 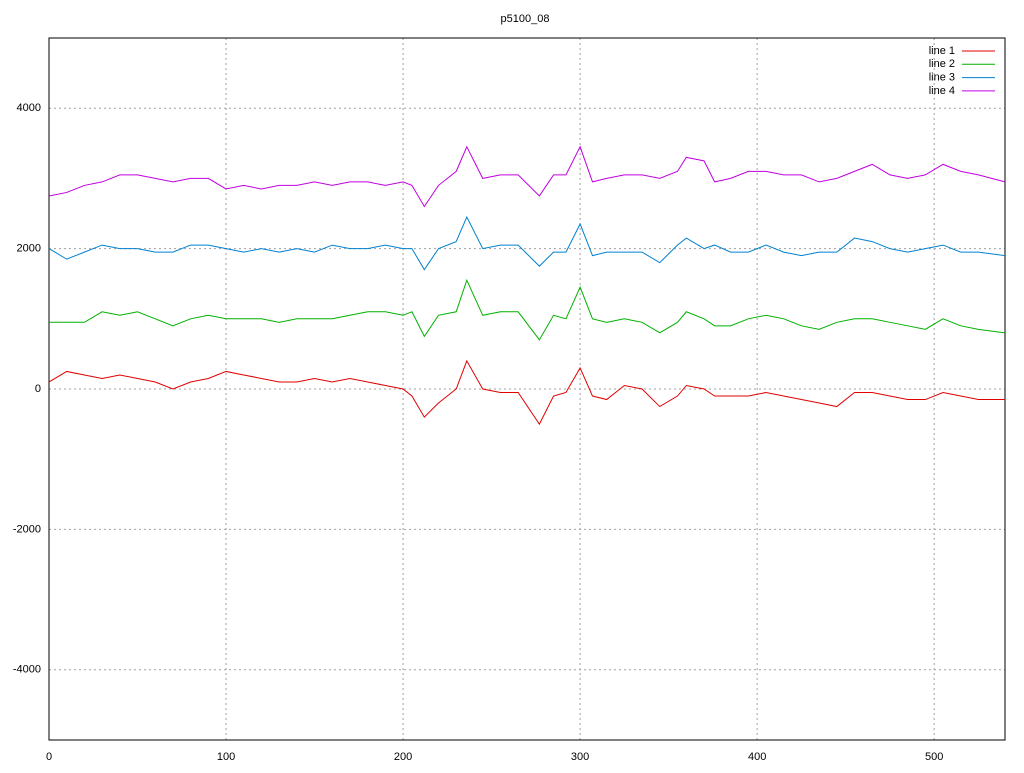 I want to click on legend-label: line 1, so click(x=942, y=51).